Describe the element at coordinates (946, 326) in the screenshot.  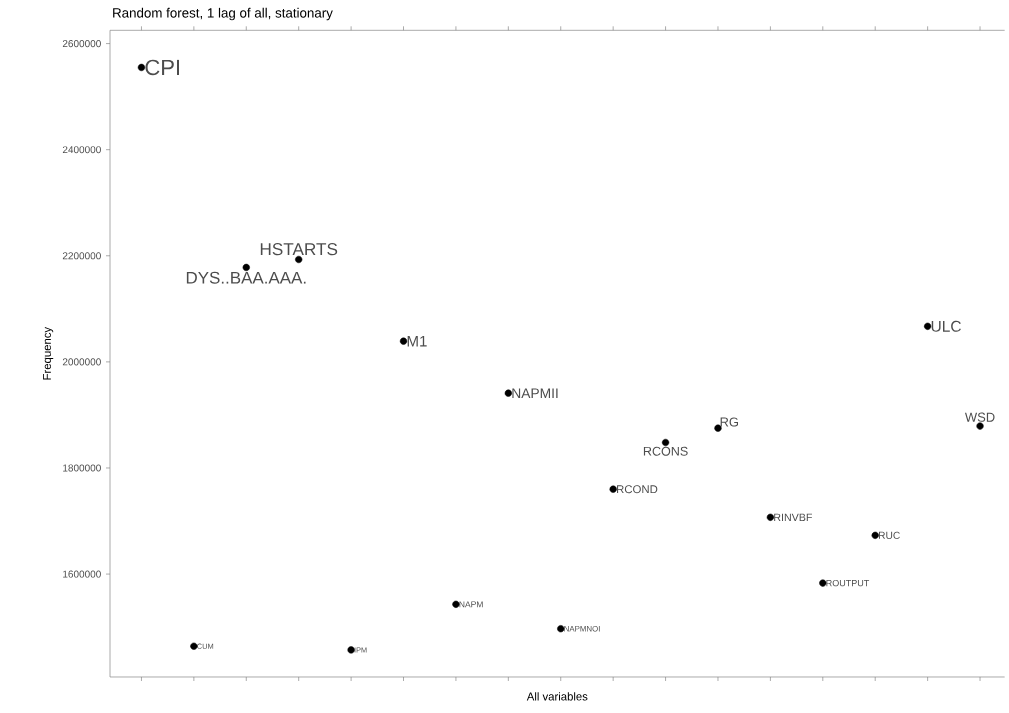
I see `data-label: ULC` at that location.